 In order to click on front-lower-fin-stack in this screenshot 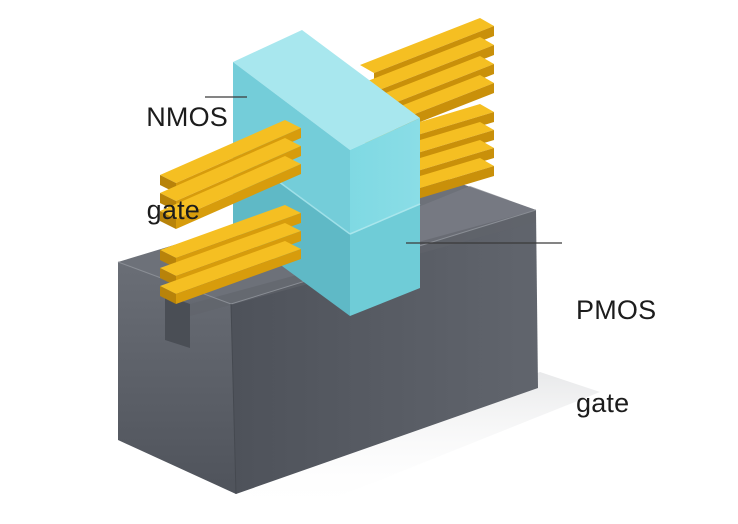, I will do `click(230, 254)`.